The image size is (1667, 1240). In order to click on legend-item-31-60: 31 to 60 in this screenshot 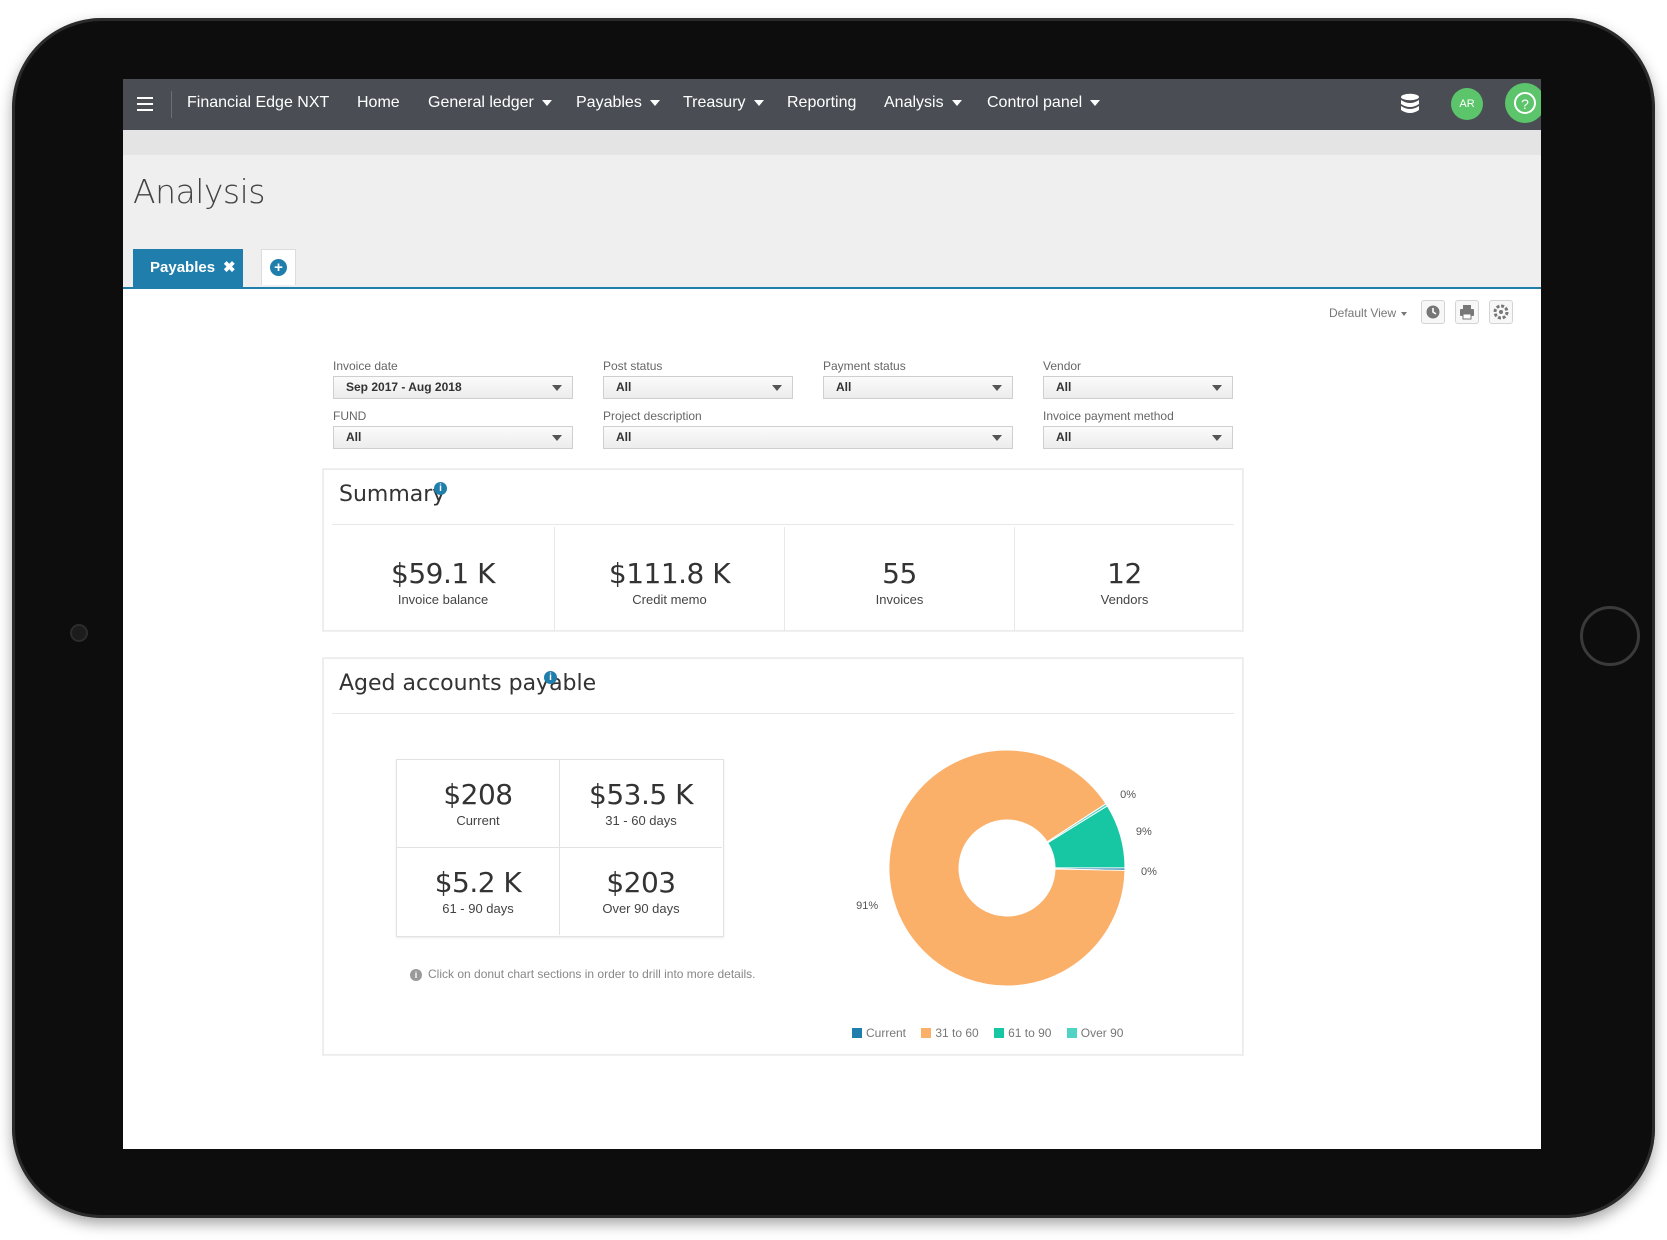, I will do `click(950, 1033)`.